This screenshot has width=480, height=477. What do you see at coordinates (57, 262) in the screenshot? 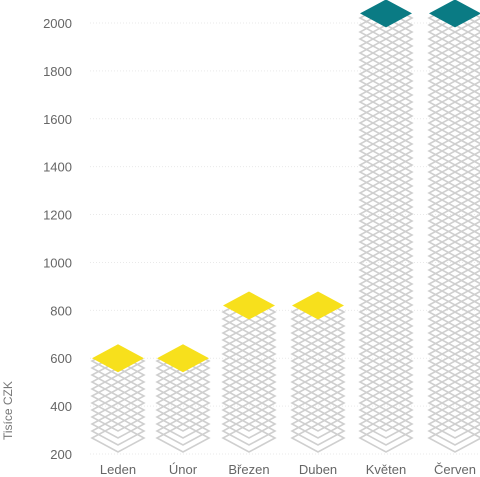
I see `y-tick-label: 1000` at bounding box center [57, 262].